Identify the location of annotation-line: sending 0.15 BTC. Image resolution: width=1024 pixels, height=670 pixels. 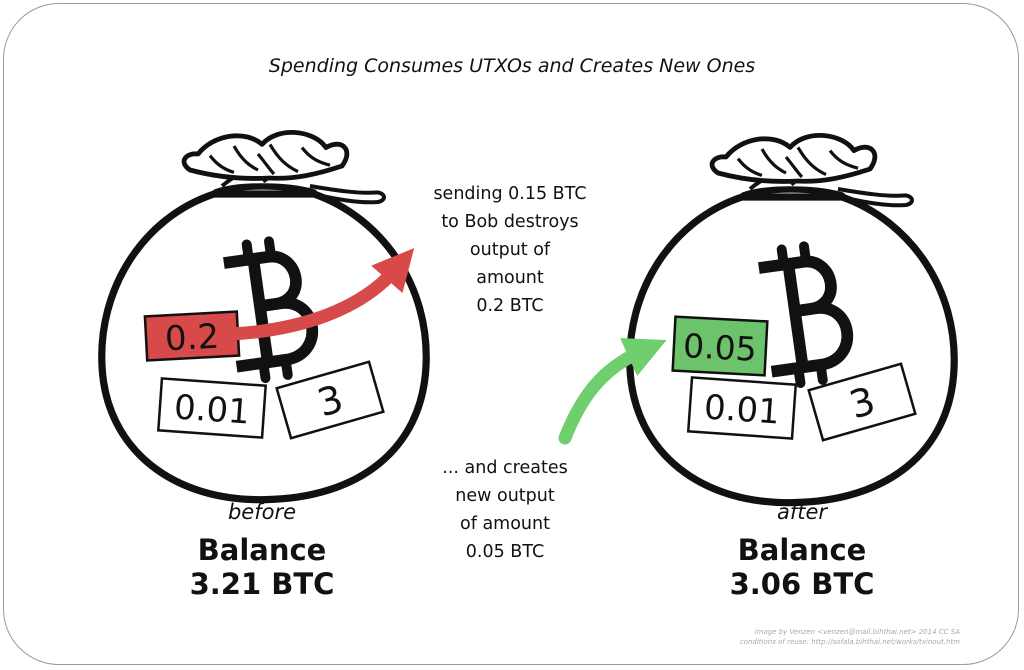
(510, 194).